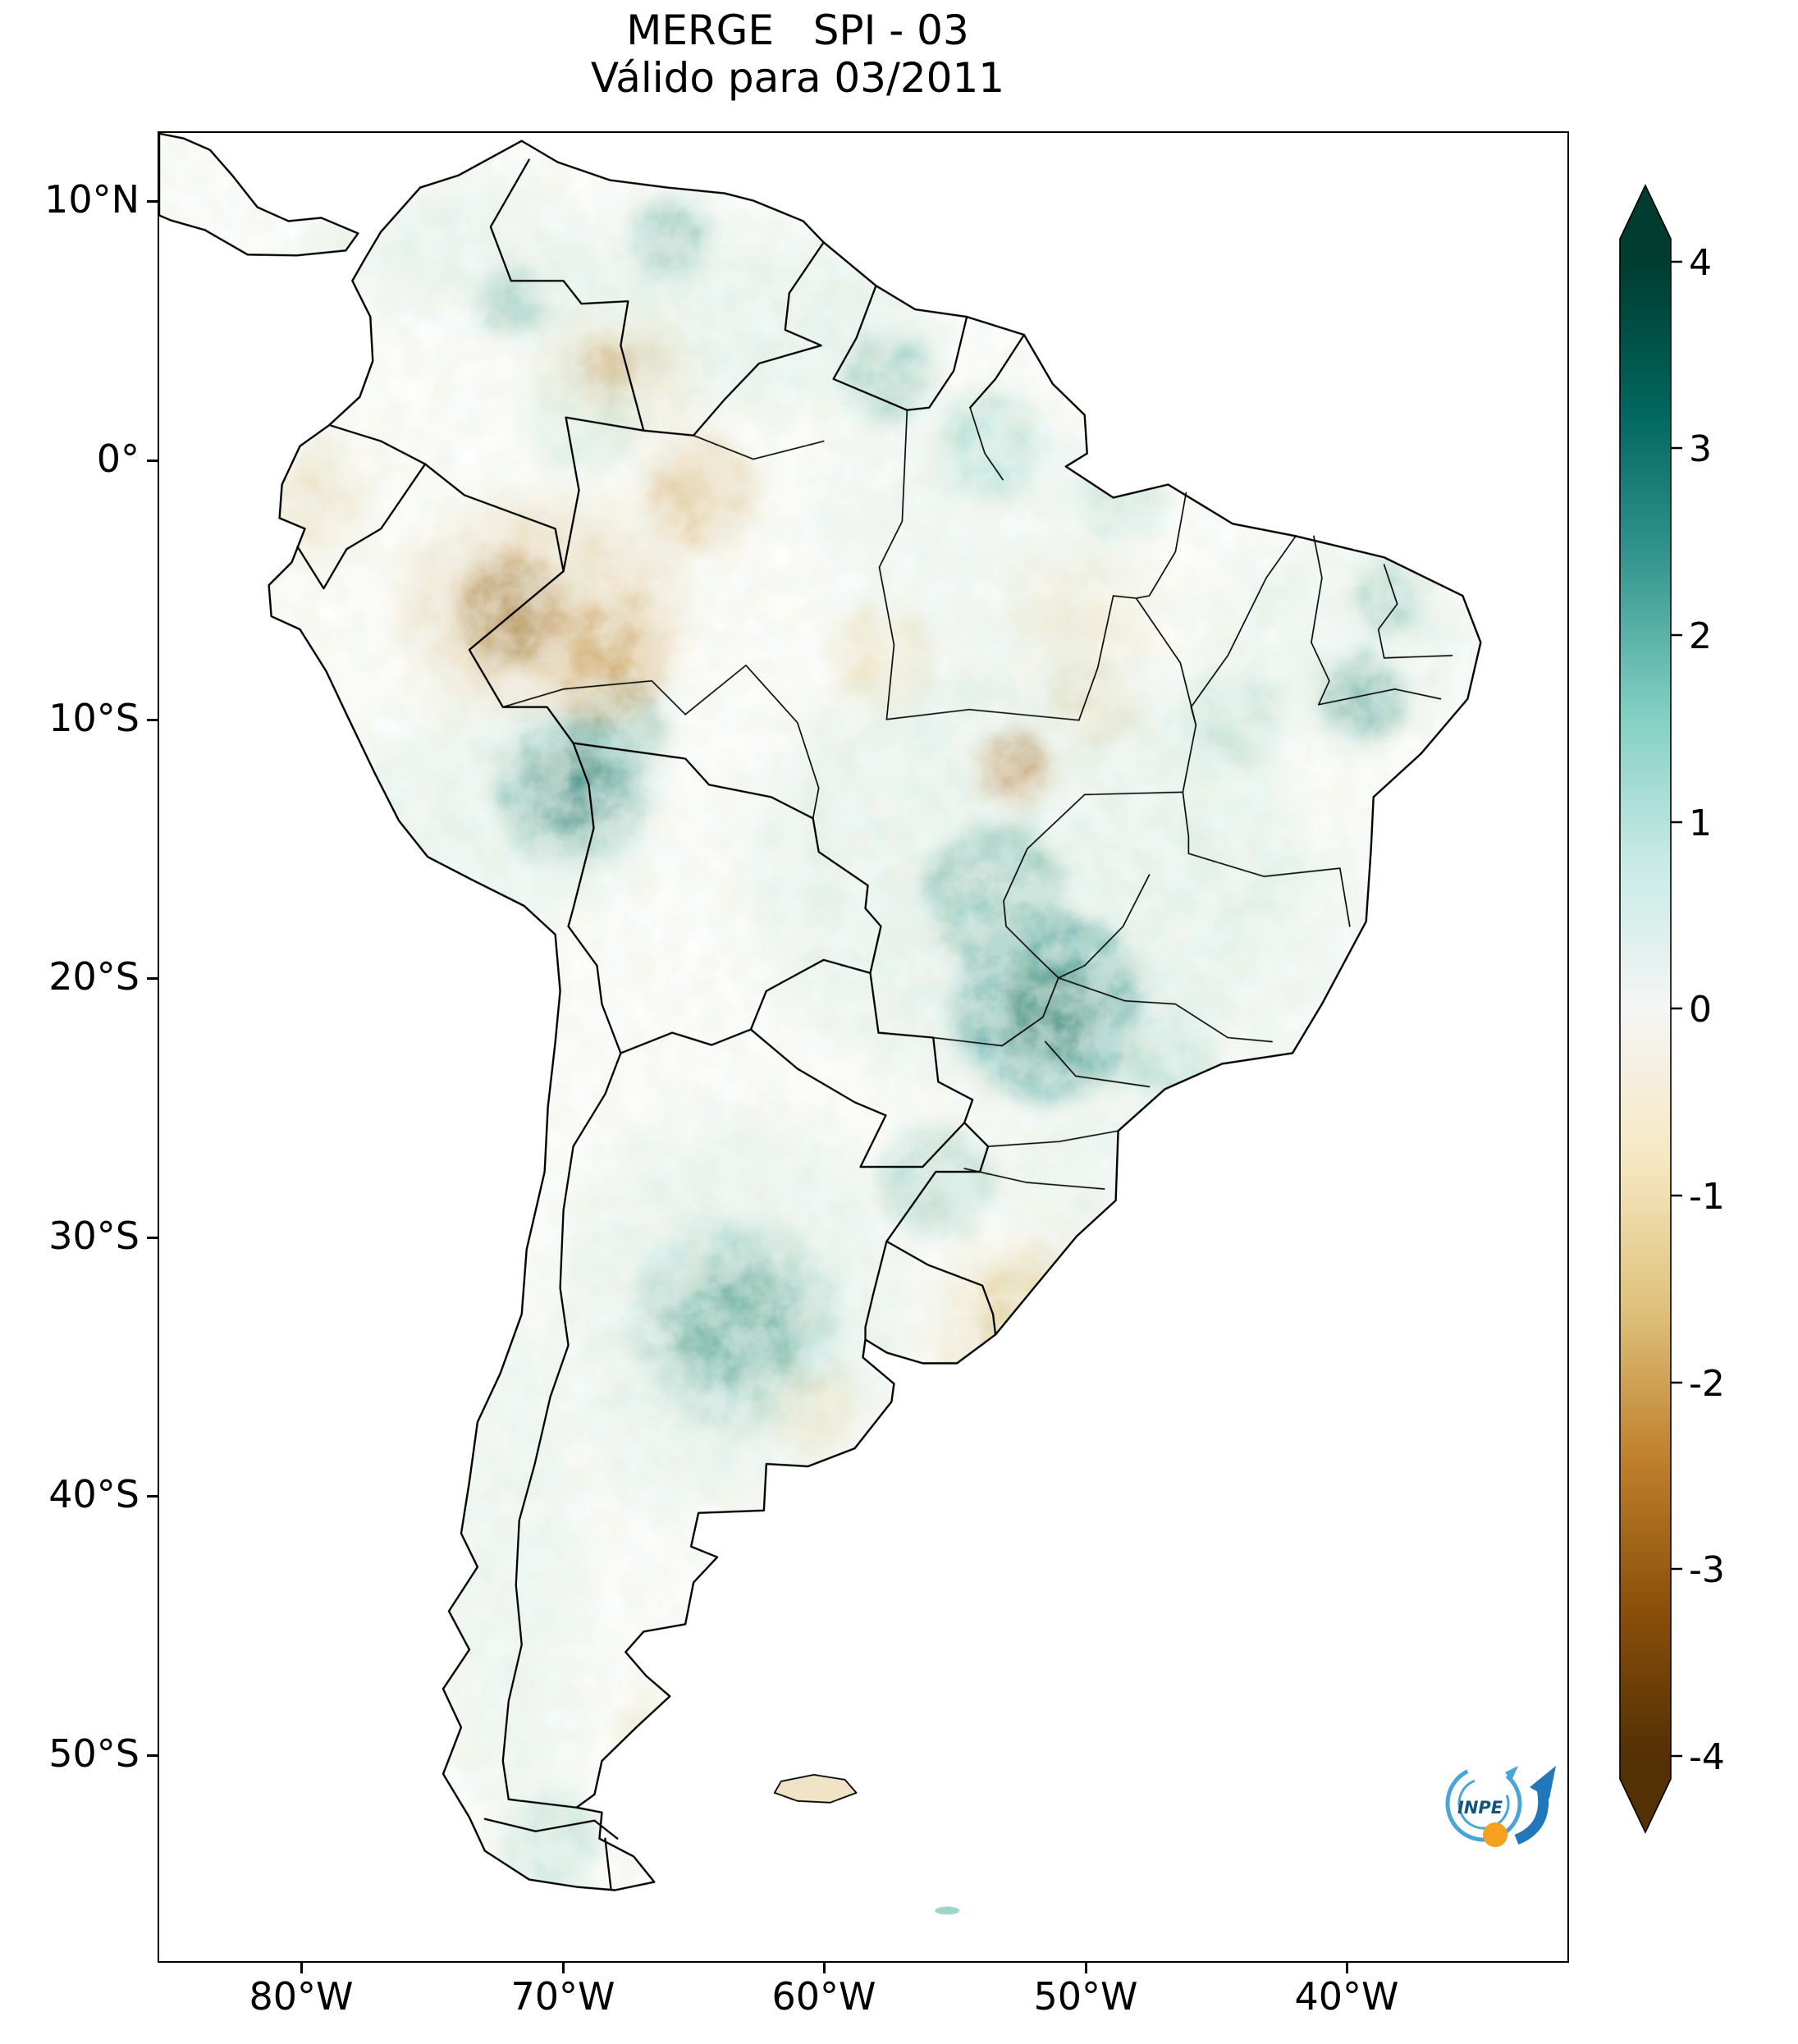 The image size is (1798, 2044). Describe the element at coordinates (1700, 449) in the screenshot. I see `colorbar-tick-label: 3` at that location.